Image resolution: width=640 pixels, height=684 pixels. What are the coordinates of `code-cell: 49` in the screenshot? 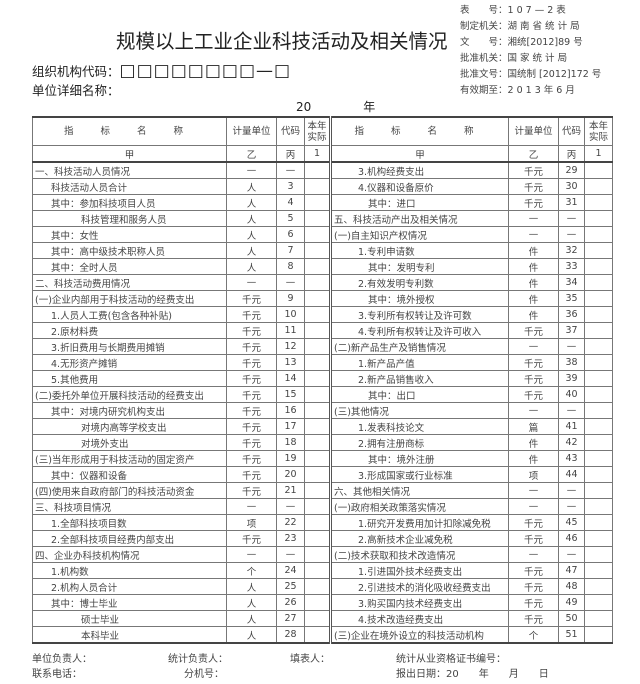 It's located at (571, 602).